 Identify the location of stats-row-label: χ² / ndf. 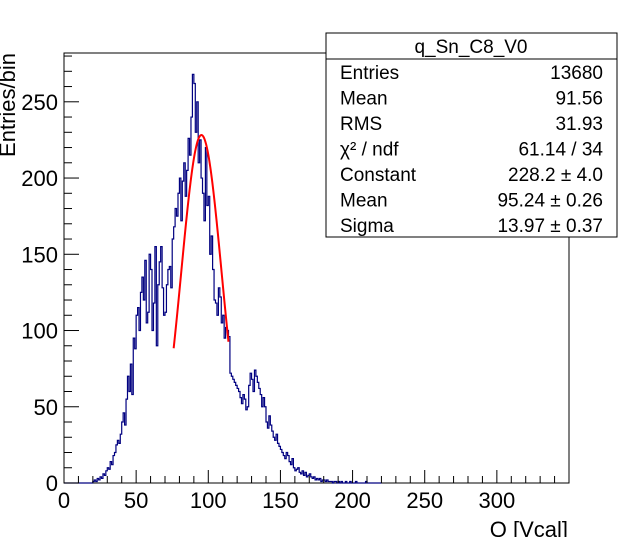
(369, 150).